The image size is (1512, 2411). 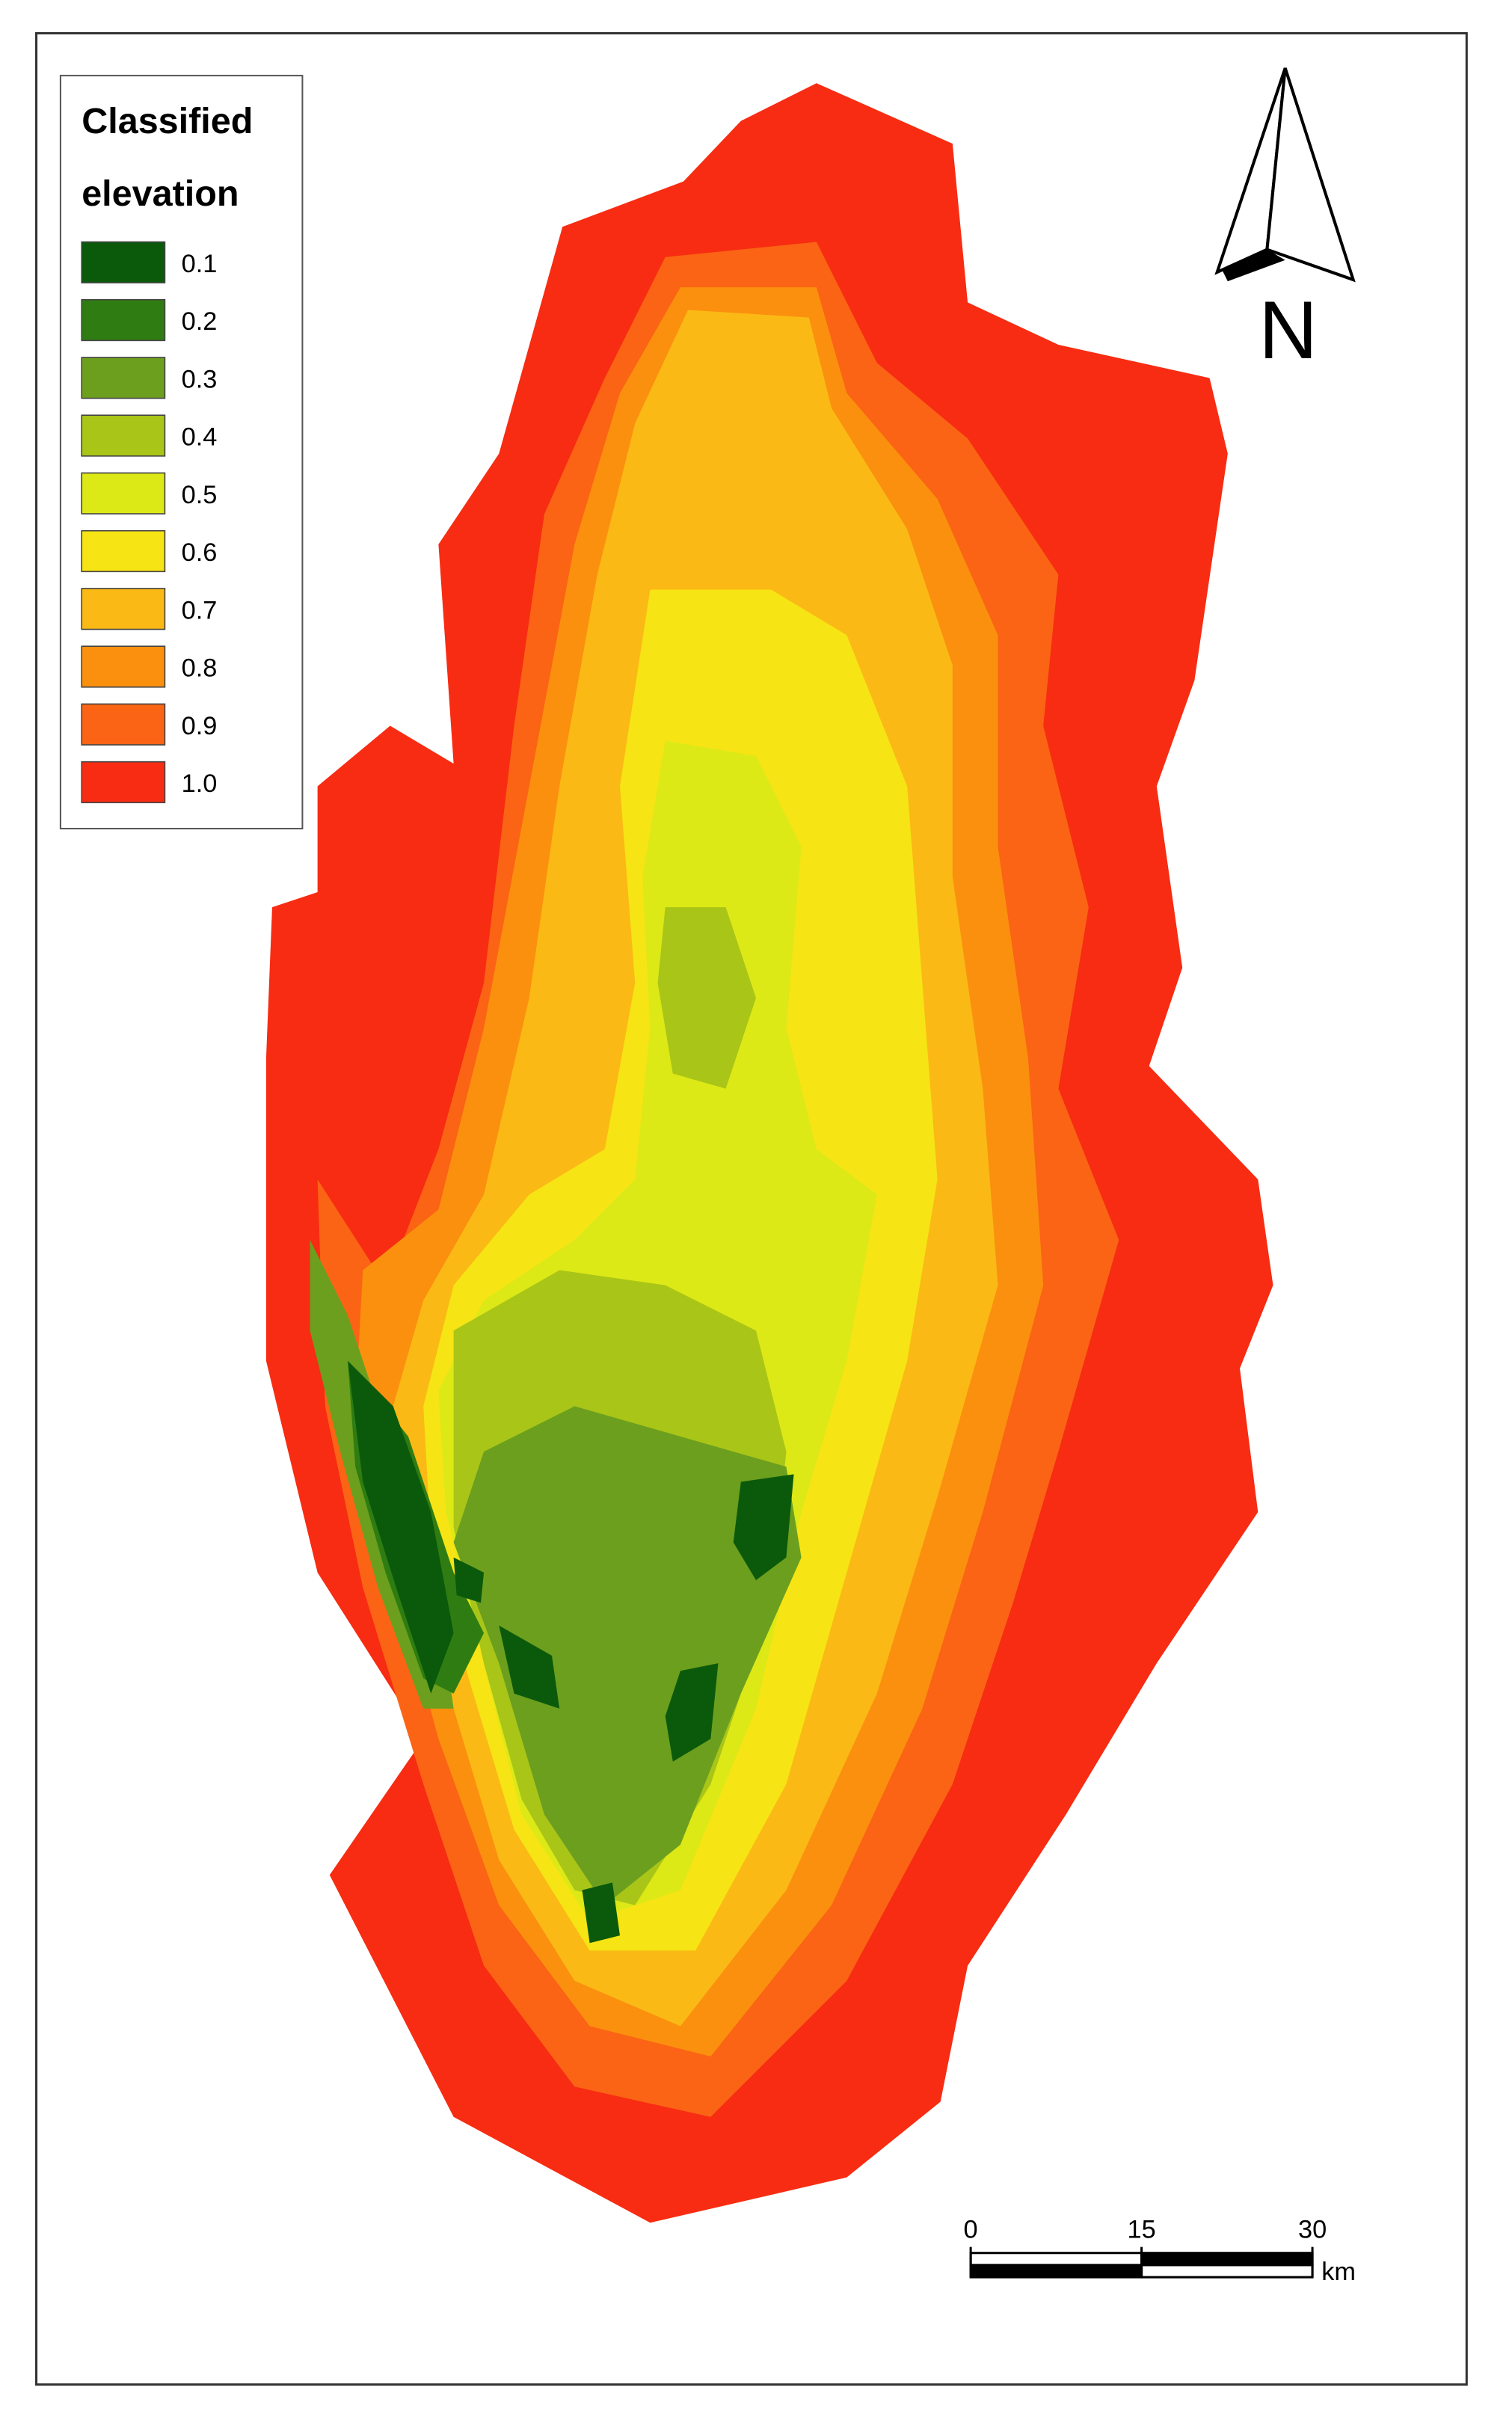 I want to click on legend-title: Classified, so click(x=167, y=121).